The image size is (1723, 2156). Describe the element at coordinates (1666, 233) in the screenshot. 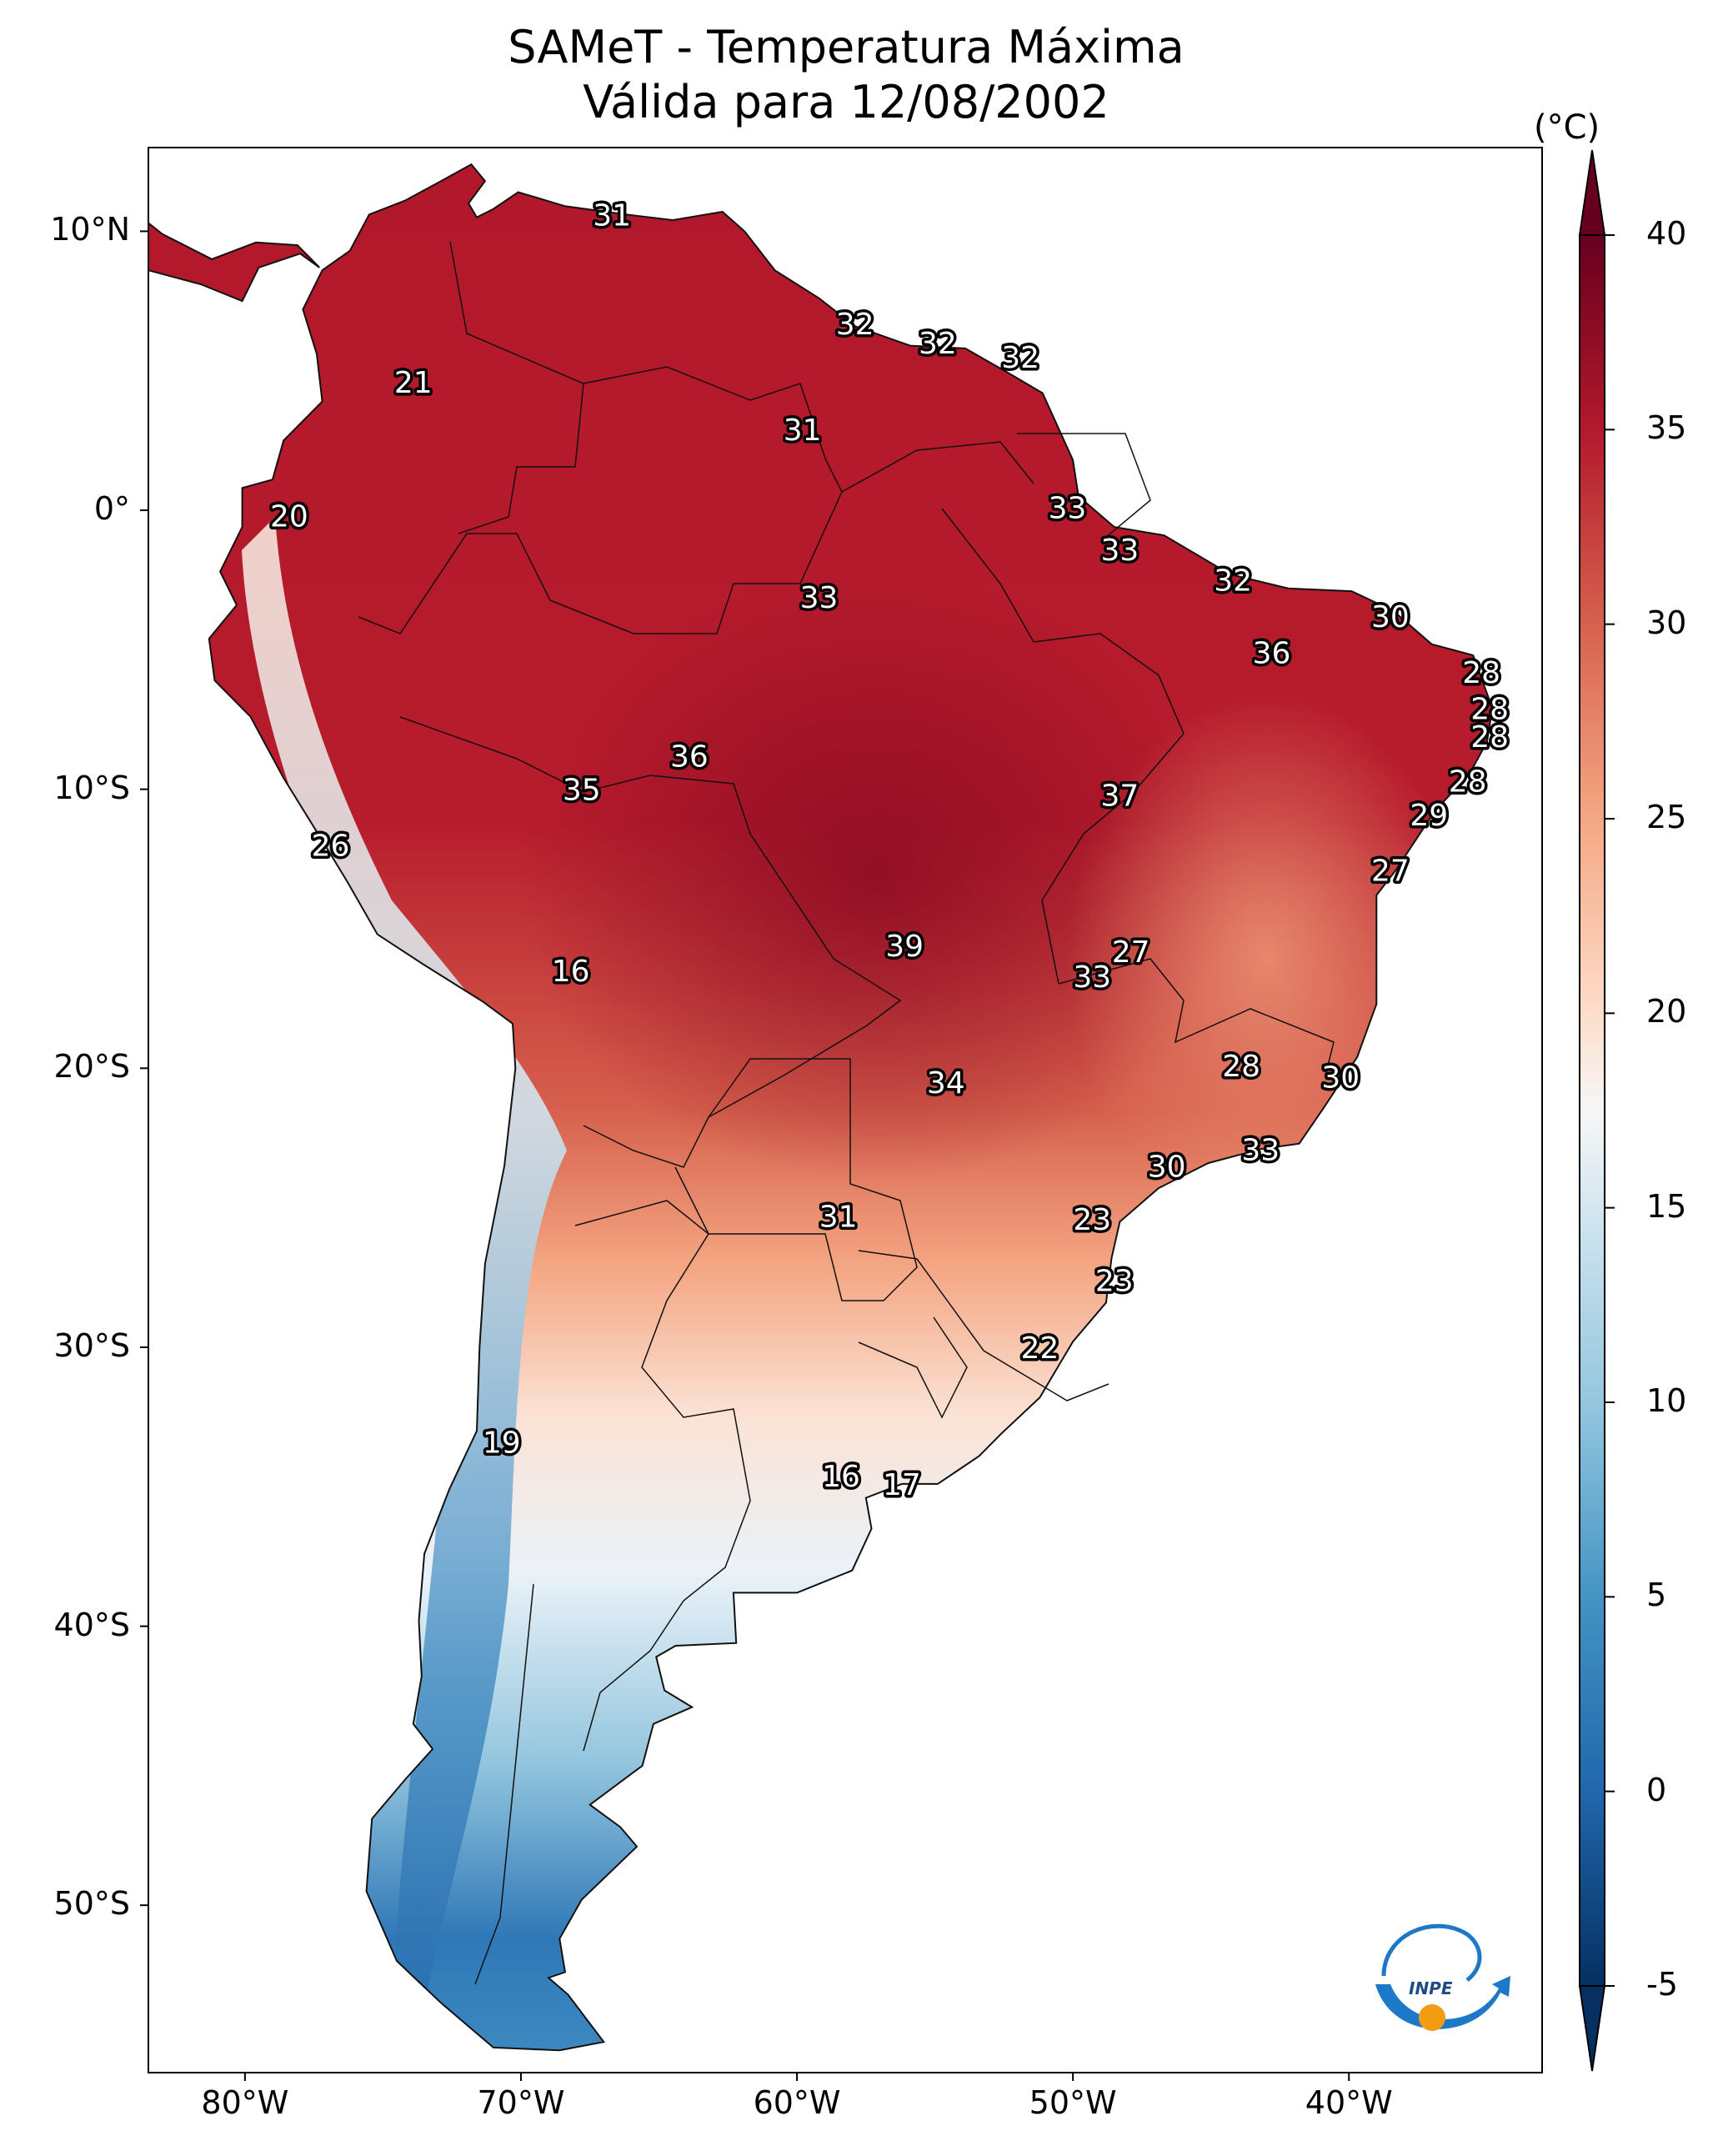

I see `colorbar-tick-label: 40` at that location.